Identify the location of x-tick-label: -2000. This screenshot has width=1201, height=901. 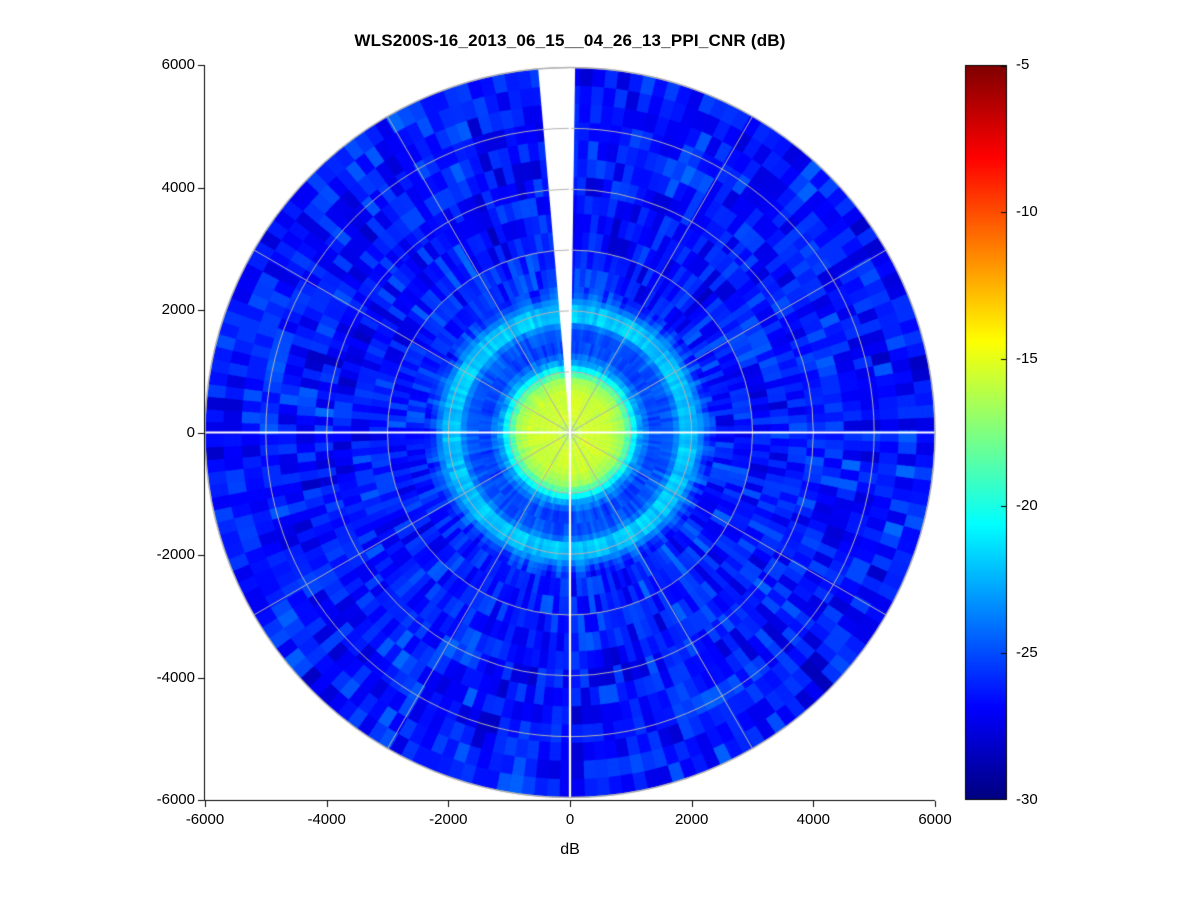
(448, 819).